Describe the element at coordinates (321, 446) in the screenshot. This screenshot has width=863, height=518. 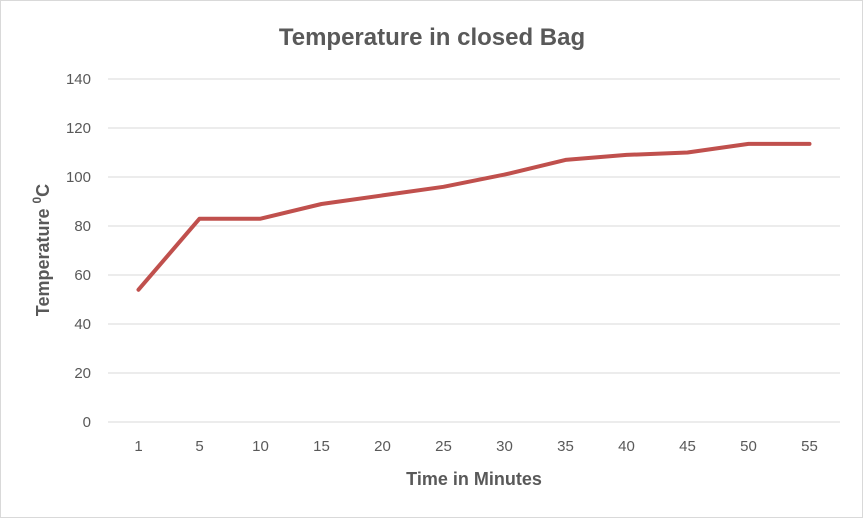
I see `x-tick-label: 15` at that location.